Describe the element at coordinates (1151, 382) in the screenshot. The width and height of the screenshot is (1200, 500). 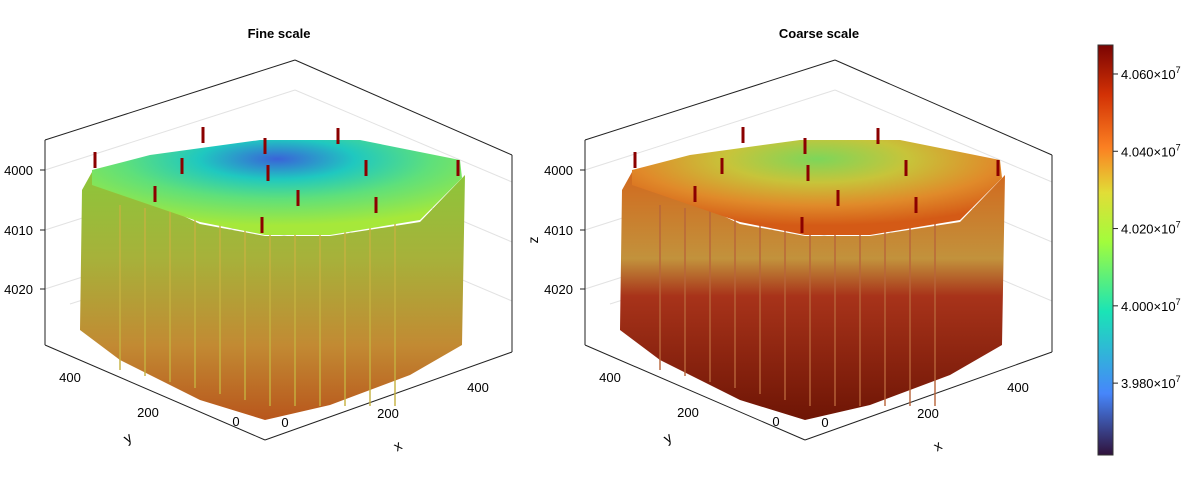
I see `colorbar-tick-label: 3.980×10⁷` at that location.